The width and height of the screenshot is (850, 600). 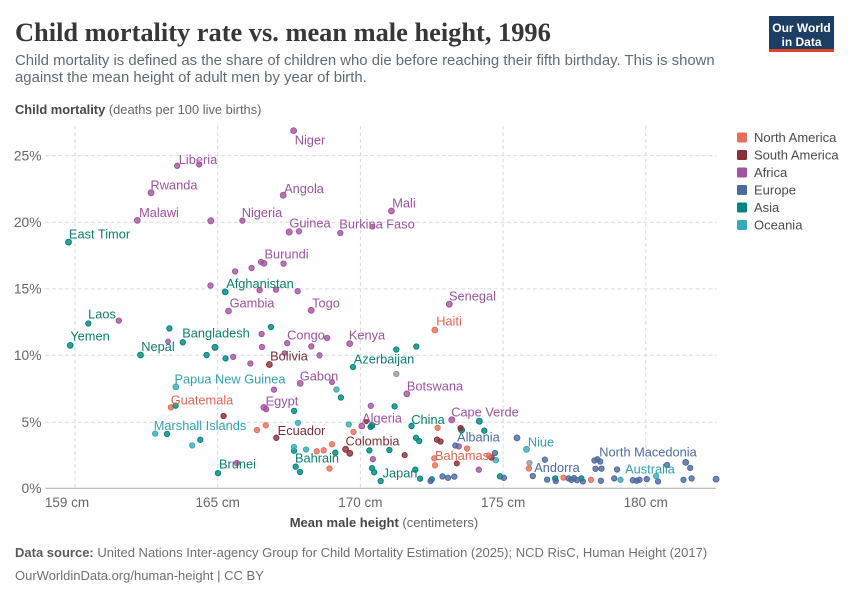 I want to click on svg-text: Azerbaijan, so click(x=384, y=358).